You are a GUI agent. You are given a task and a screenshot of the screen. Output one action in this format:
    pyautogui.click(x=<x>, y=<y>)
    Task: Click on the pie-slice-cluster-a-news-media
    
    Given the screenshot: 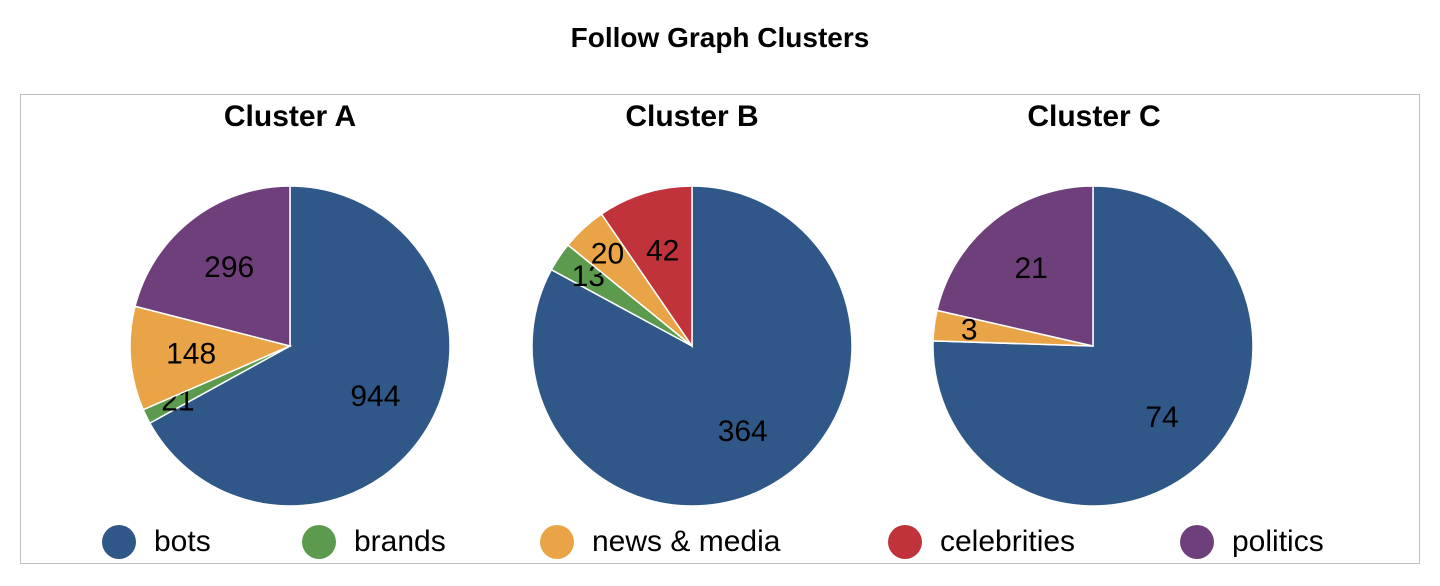 What is the action you would take?
    pyautogui.click(x=211, y=358)
    